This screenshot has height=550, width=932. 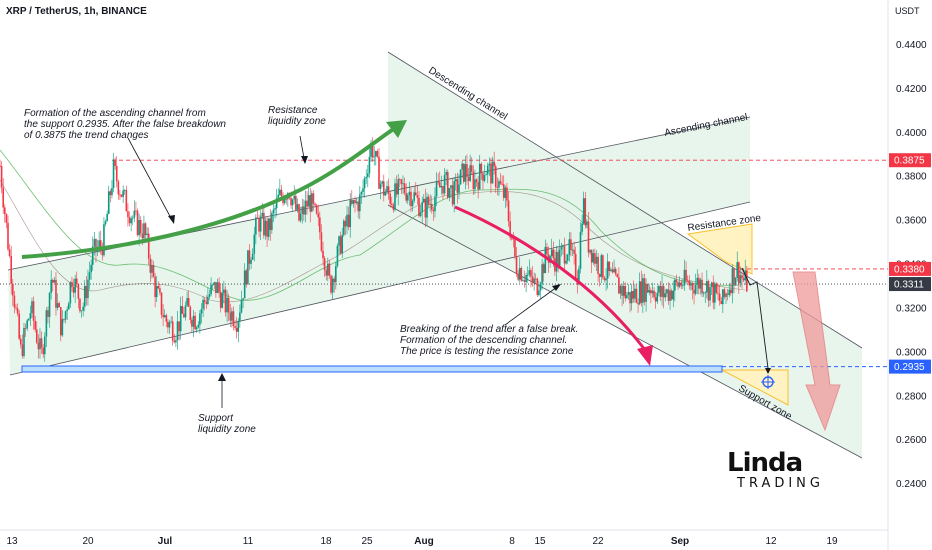 What do you see at coordinates (911, 396) in the screenshot?
I see `y-tick-label: 0.2800` at bounding box center [911, 396].